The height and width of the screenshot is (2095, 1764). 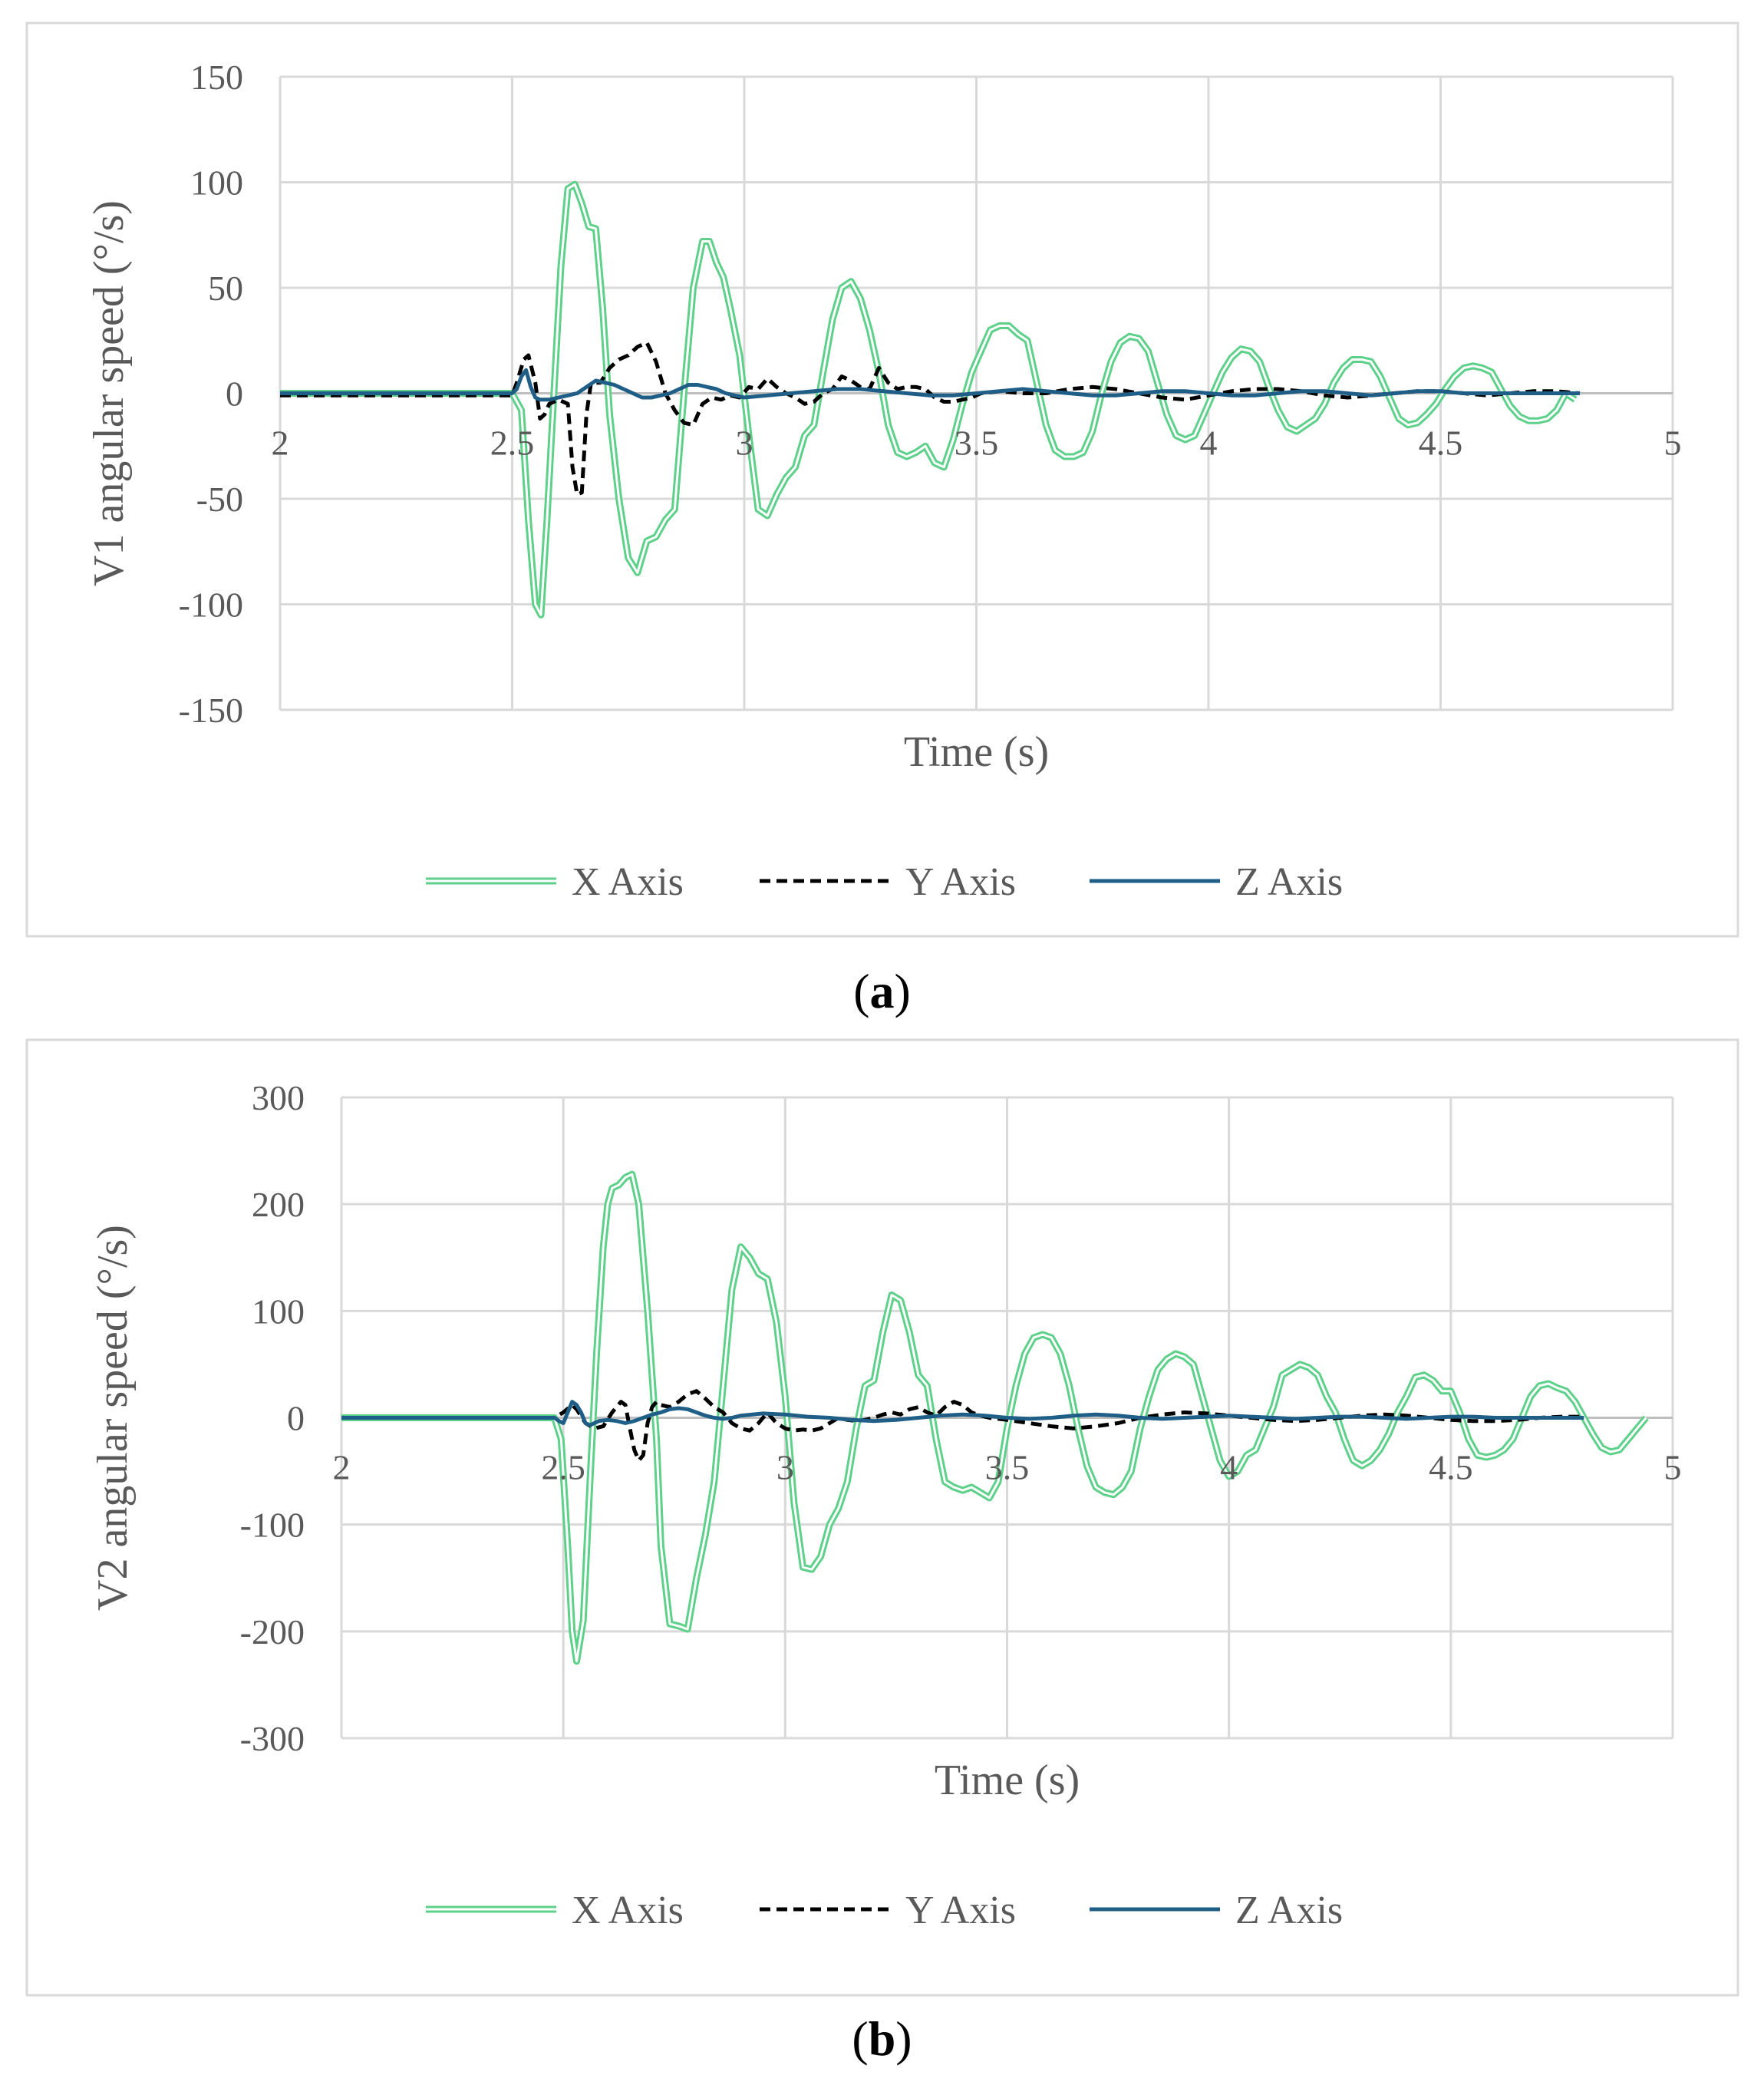 What do you see at coordinates (279, 1204) in the screenshot?
I see `y-tick-label: 200` at bounding box center [279, 1204].